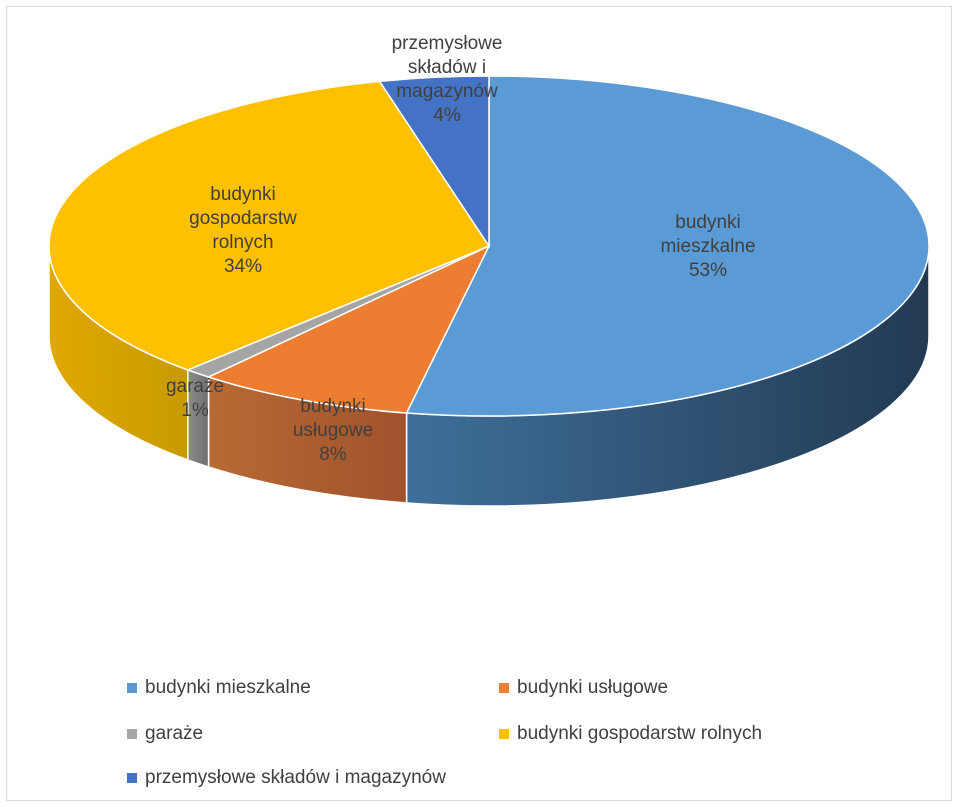  I want to click on data-label-2: garaże 1%, so click(195, 398).